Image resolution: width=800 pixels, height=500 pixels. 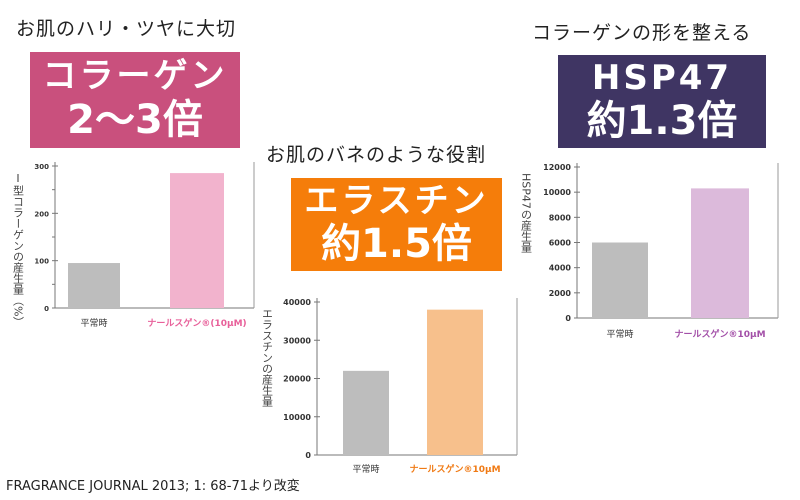 What do you see at coordinates (662, 121) in the screenshot?
I see `hsp-multiplier: 約1.3倍` at bounding box center [662, 121].